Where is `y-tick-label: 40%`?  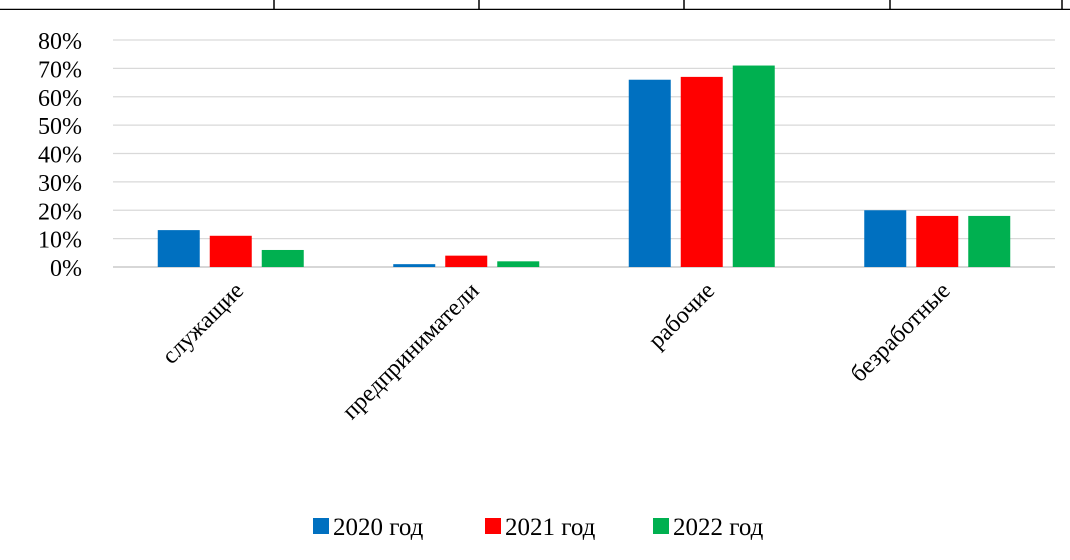 y-tick-label: 40% is located at coordinates (60, 156).